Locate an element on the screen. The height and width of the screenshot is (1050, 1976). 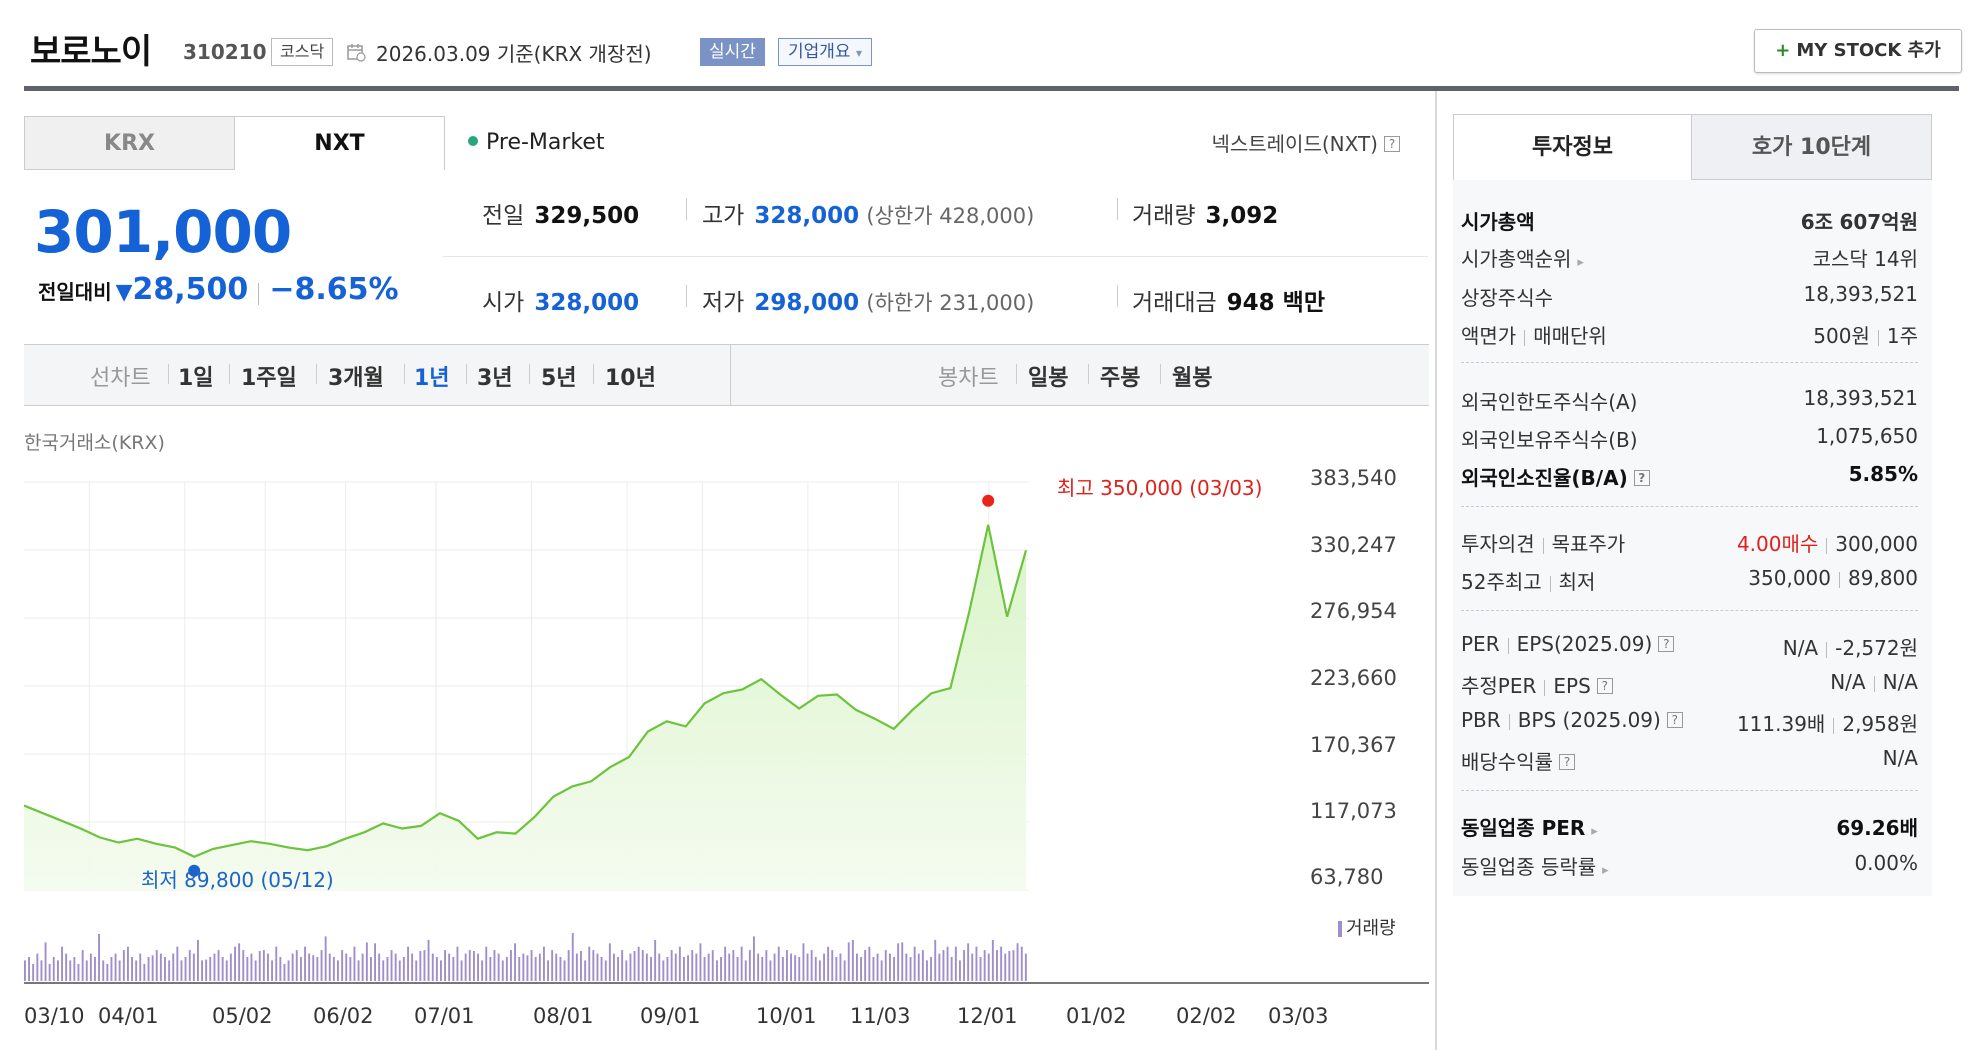
period-3m: 3개월 is located at coordinates (356, 378).